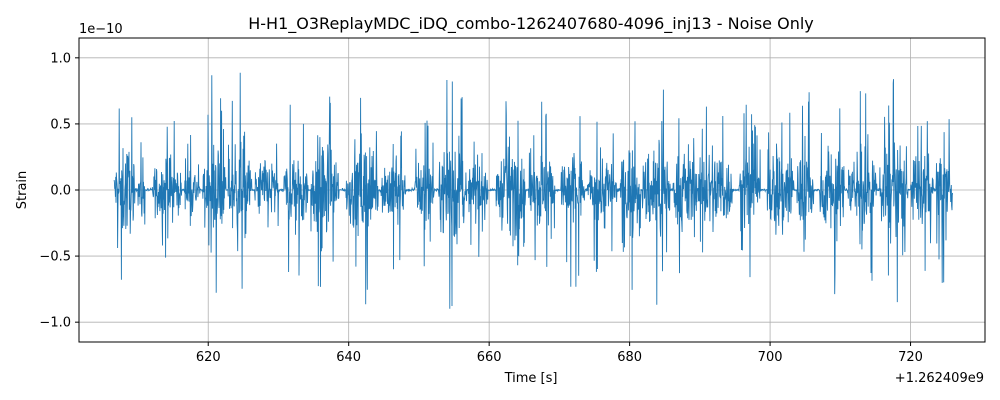 The height and width of the screenshot is (400, 1000). I want to click on x-tick-label: 640, so click(348, 357).